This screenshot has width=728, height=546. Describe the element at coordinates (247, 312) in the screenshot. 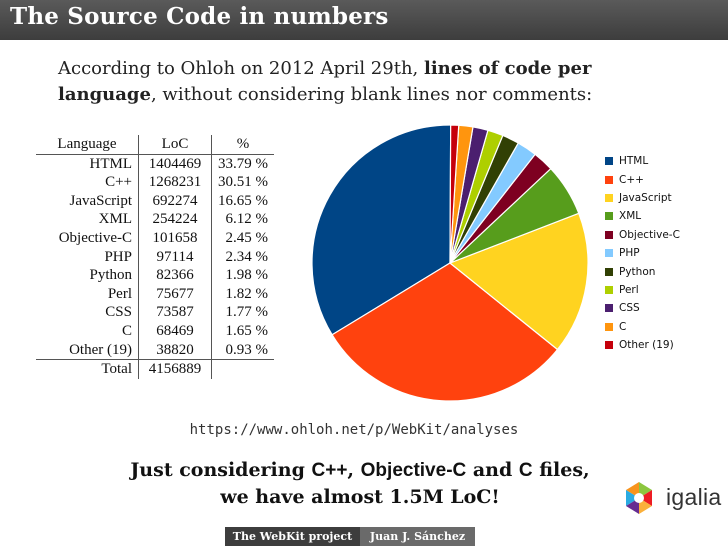

I see `cell-percent: 1.77 %` at that location.